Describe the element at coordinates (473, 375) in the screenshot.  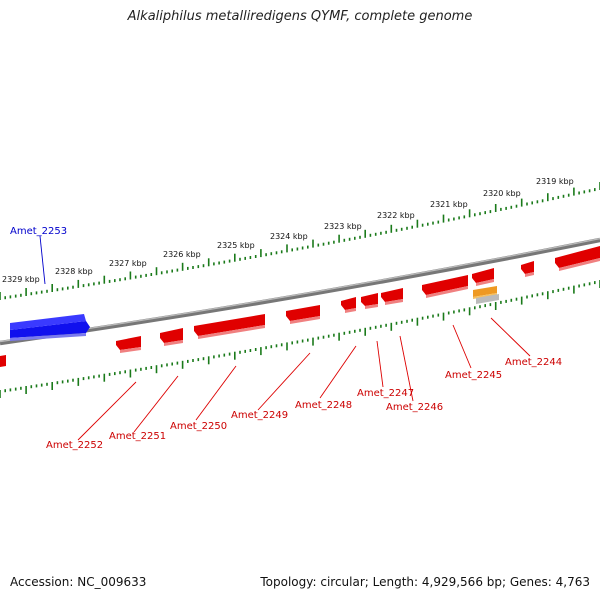
I see `gene-label-amet-2245: Amet_2245` at that location.